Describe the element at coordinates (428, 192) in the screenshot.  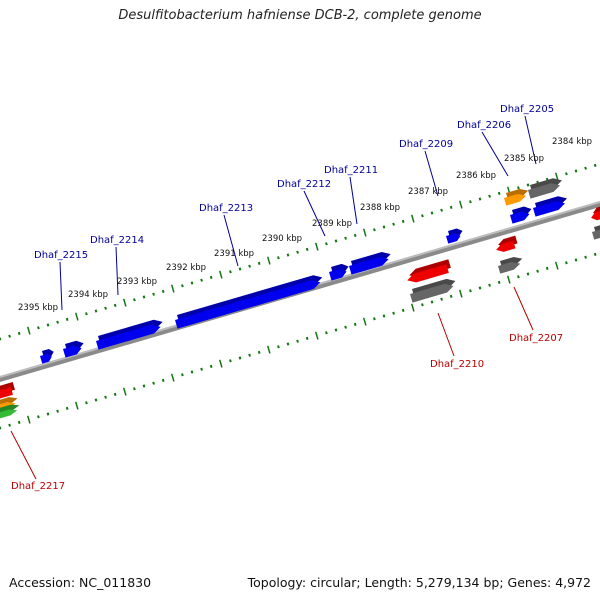
I see `kbp-label: 2387 kbp` at that location.